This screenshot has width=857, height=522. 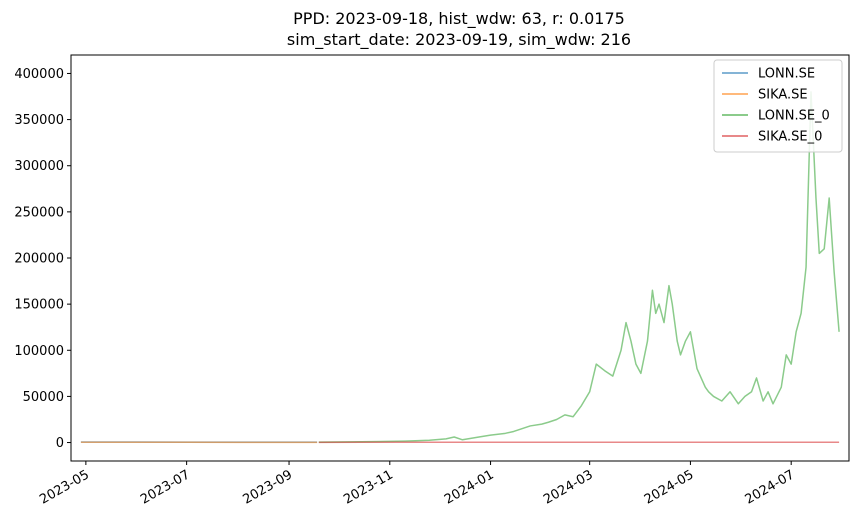 What do you see at coordinates (459, 19) in the screenshot?
I see `chart-title-line-1: PPD: 2023-09-18, hist_wdw: 63, r: 0.0175` at bounding box center [459, 19].